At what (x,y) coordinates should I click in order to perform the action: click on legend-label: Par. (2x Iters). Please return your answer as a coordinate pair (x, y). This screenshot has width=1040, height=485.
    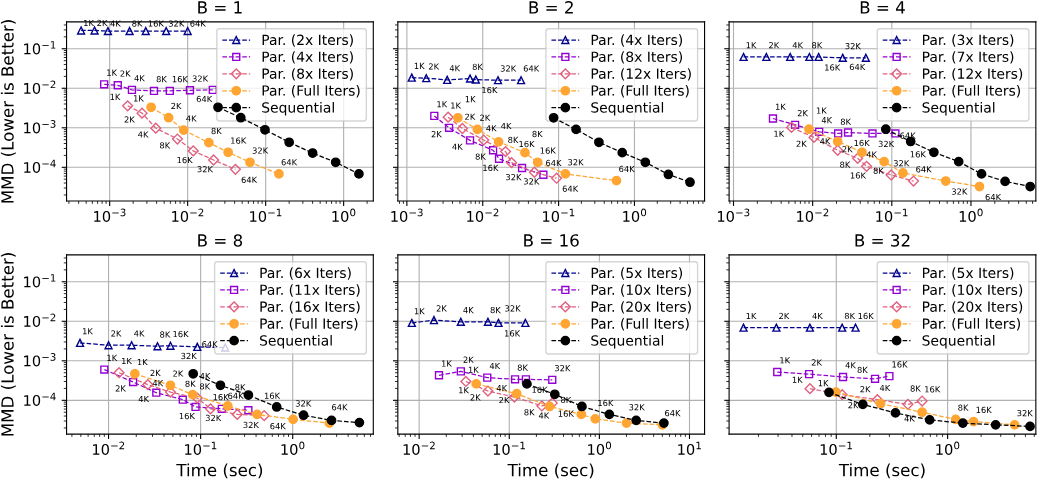
    Looking at the image, I should click on (307, 40).